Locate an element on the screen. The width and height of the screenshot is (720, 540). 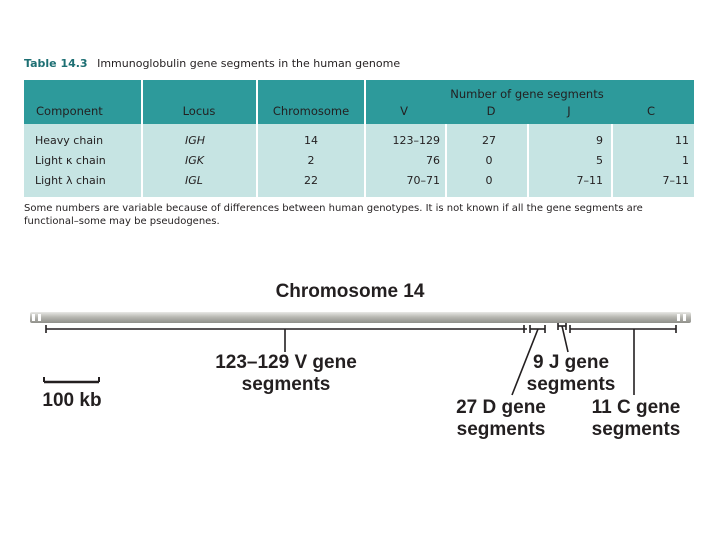
cell-component: Heavy chain is located at coordinates (69, 140).